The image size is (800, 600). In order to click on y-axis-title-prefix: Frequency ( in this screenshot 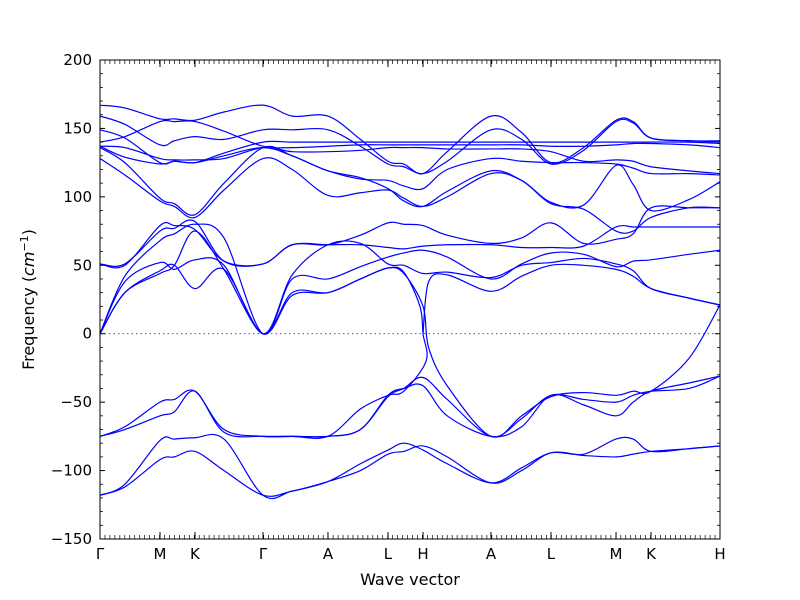, I will do `click(28, 323)`.